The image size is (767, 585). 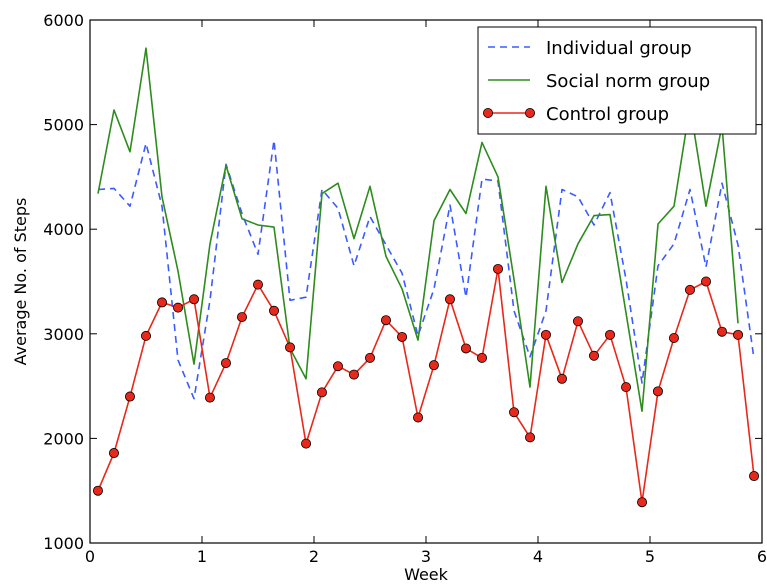 I want to click on legend-label-social-norm-group: Social norm group, so click(x=628, y=81).